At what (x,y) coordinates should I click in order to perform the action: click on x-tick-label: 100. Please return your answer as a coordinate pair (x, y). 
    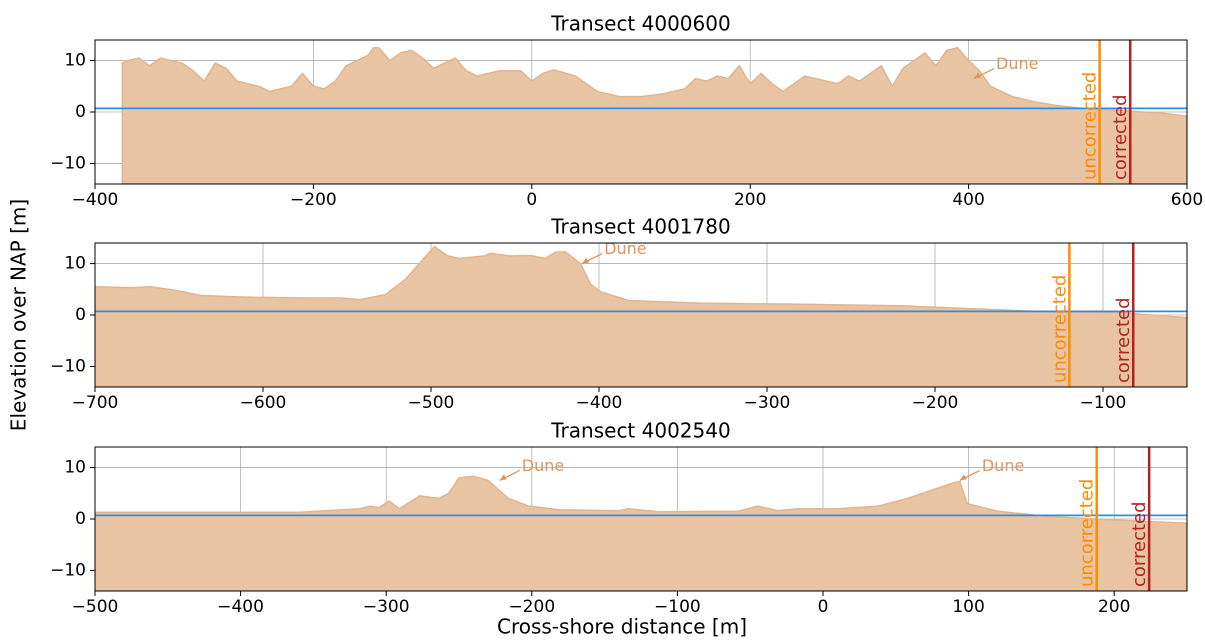
    Looking at the image, I should click on (968, 607).